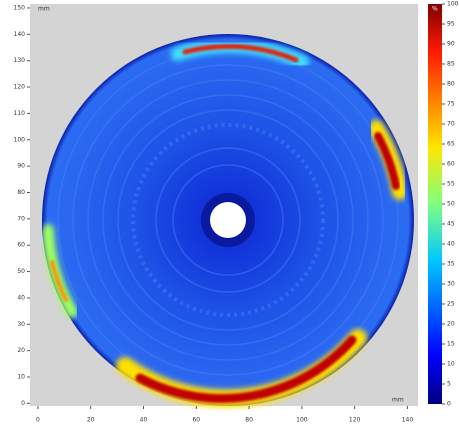  What do you see at coordinates (21, 377) in the screenshot?
I see `y-tick-label: 10` at bounding box center [21, 377].